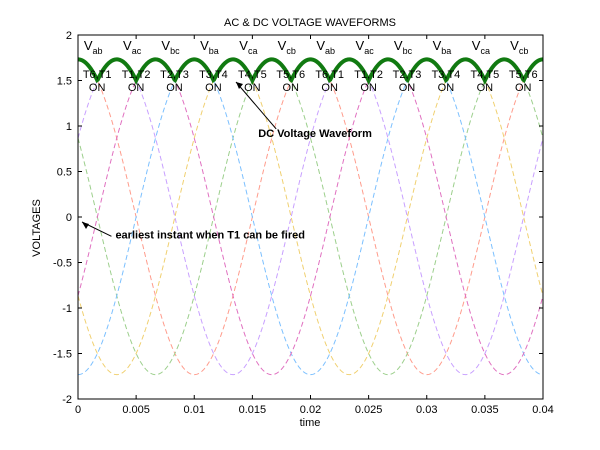 This screenshot has width=600, height=450. I want to click on x-tick-label: 0.035, so click(485, 410).